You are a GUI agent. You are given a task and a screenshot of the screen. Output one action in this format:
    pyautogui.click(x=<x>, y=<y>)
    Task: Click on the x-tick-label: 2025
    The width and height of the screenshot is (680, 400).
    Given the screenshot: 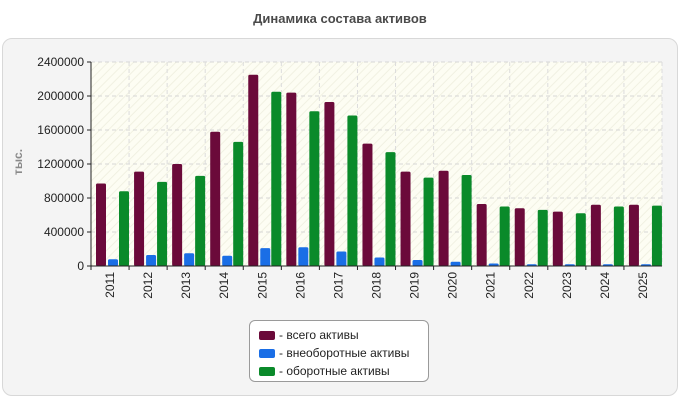 What is the action you would take?
    pyautogui.click(x=643, y=285)
    